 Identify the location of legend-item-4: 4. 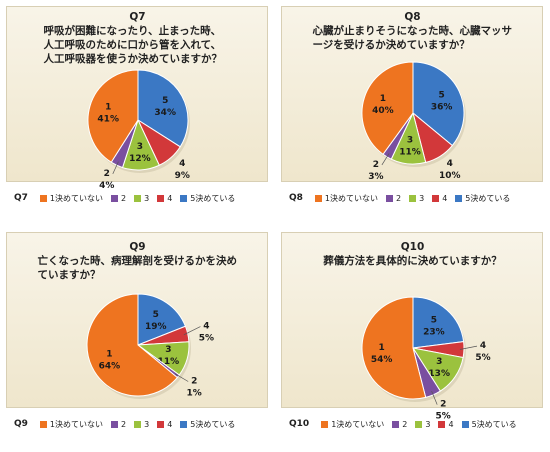
(164, 424).